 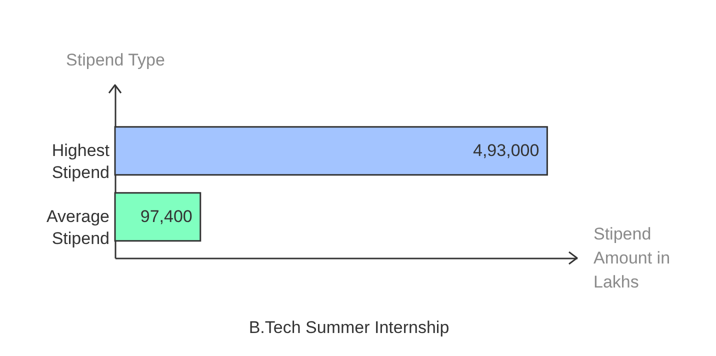 What do you see at coordinates (115, 60) in the screenshot?
I see `y-axis-title: Stipend Type` at bounding box center [115, 60].